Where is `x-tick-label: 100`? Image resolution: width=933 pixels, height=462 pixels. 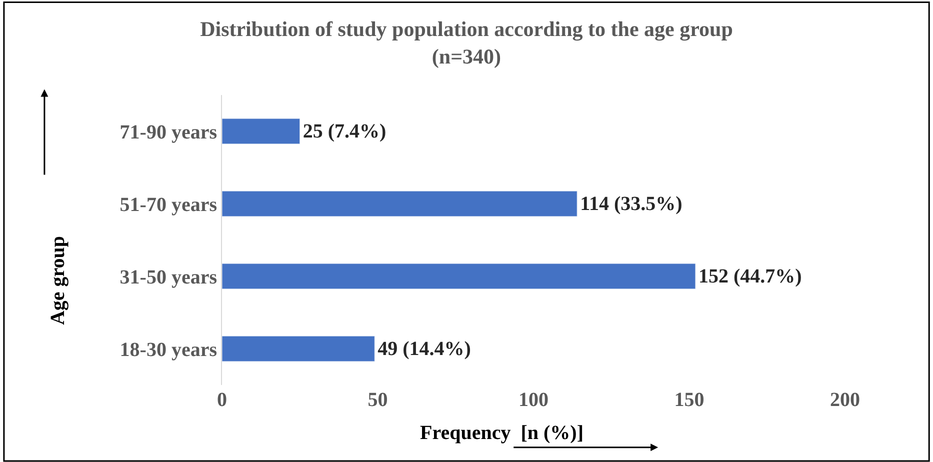 x-tick-label: 100 is located at coordinates (533, 400).